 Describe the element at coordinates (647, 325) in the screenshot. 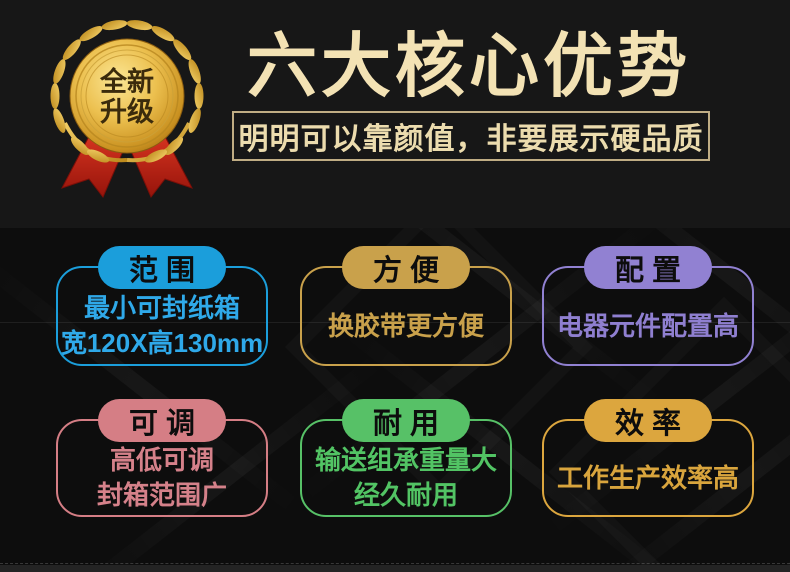

I see `feature-body-configuration: 电器元件配置高` at that location.